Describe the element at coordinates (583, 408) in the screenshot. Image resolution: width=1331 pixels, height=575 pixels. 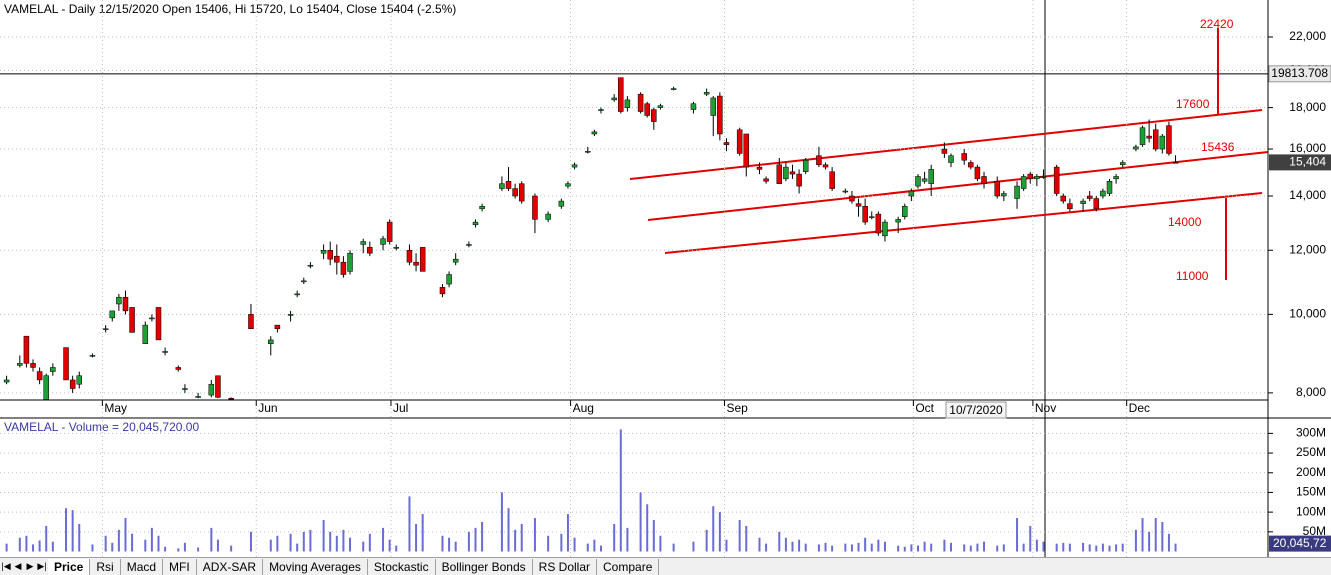
I see `x-tick-label: Aug` at that location.